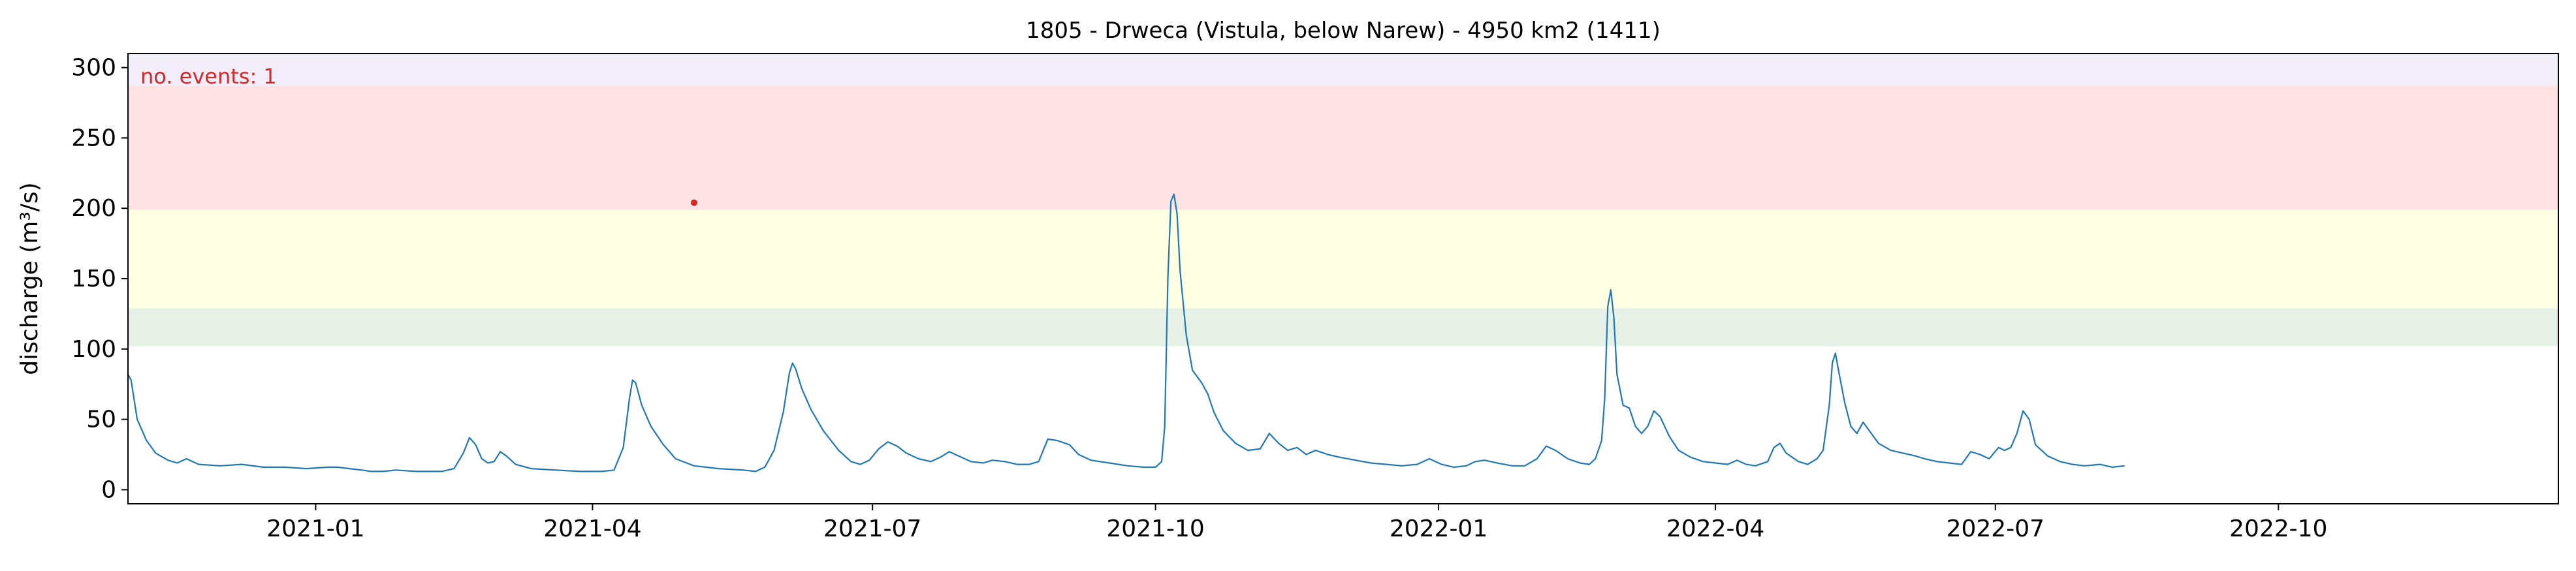  I want to click on y-tick-label: 150, so click(94, 279).